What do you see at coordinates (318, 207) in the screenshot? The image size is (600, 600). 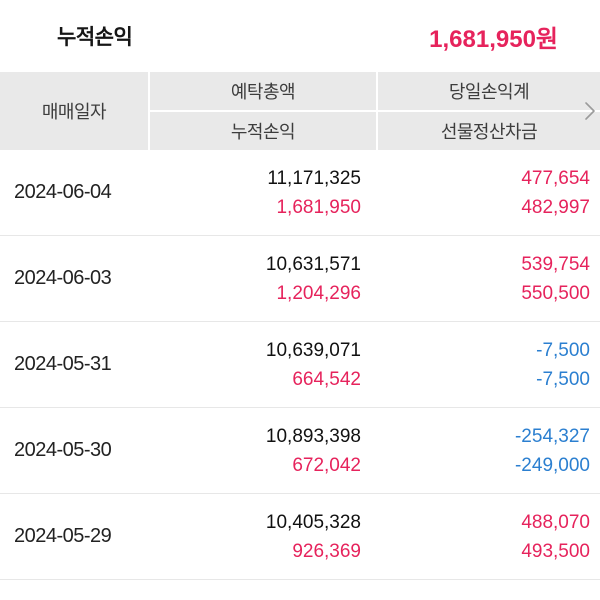 I see `cumulative-pl-value: 1,681,950` at bounding box center [318, 207].